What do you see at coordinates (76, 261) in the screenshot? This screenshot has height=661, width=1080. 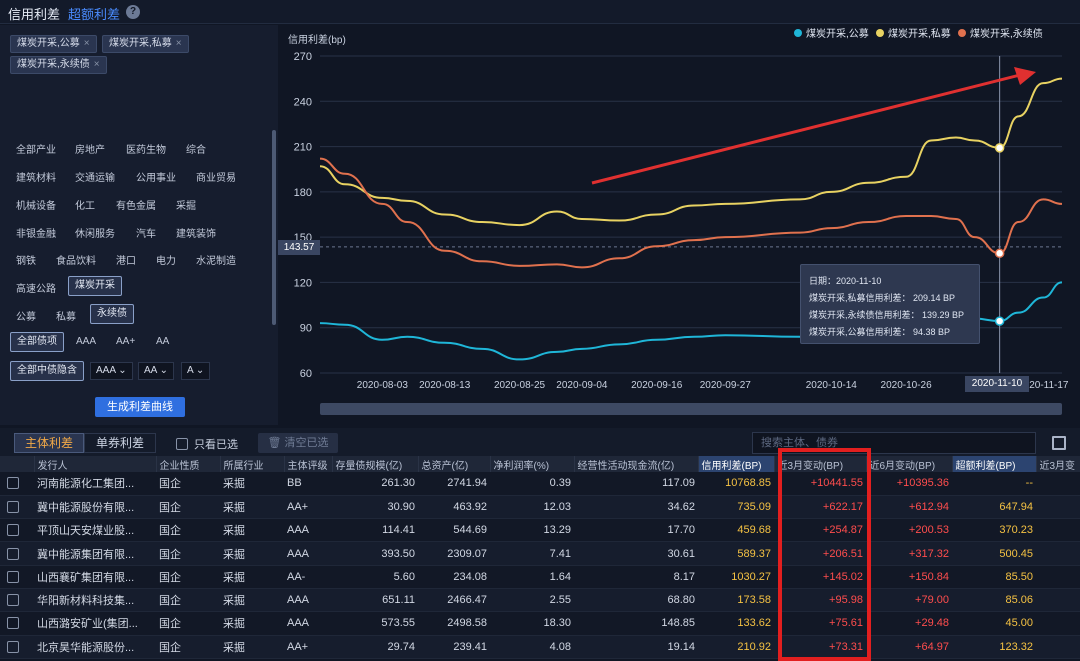 I see `industry-item: 食品饮料` at bounding box center [76, 261].